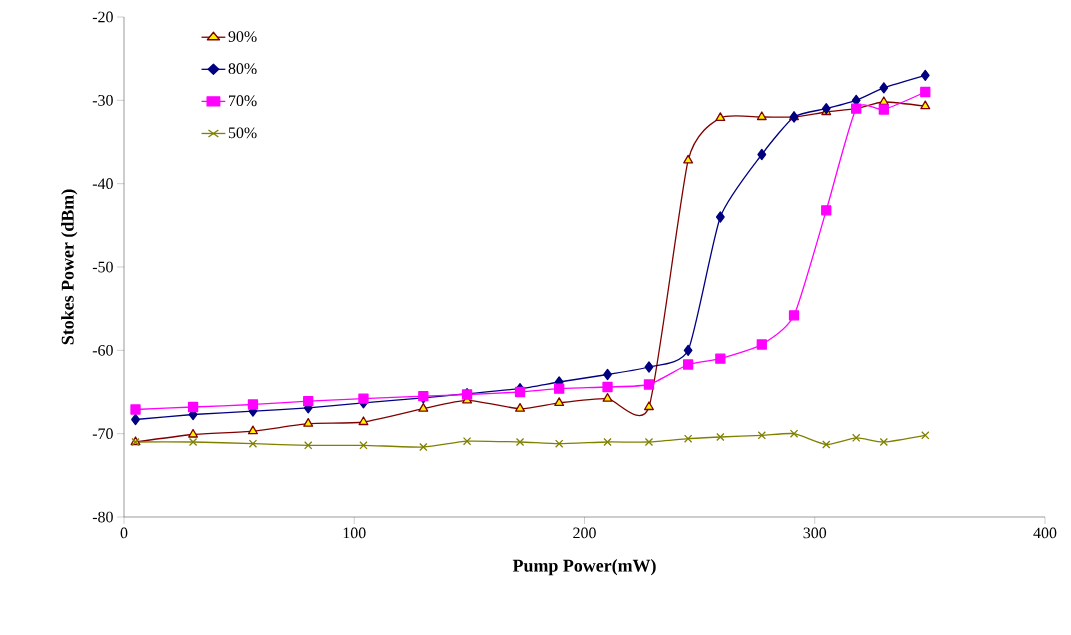 This screenshot has width=1071, height=635. What do you see at coordinates (102, 517) in the screenshot?
I see `y-tick-label: -80` at bounding box center [102, 517].